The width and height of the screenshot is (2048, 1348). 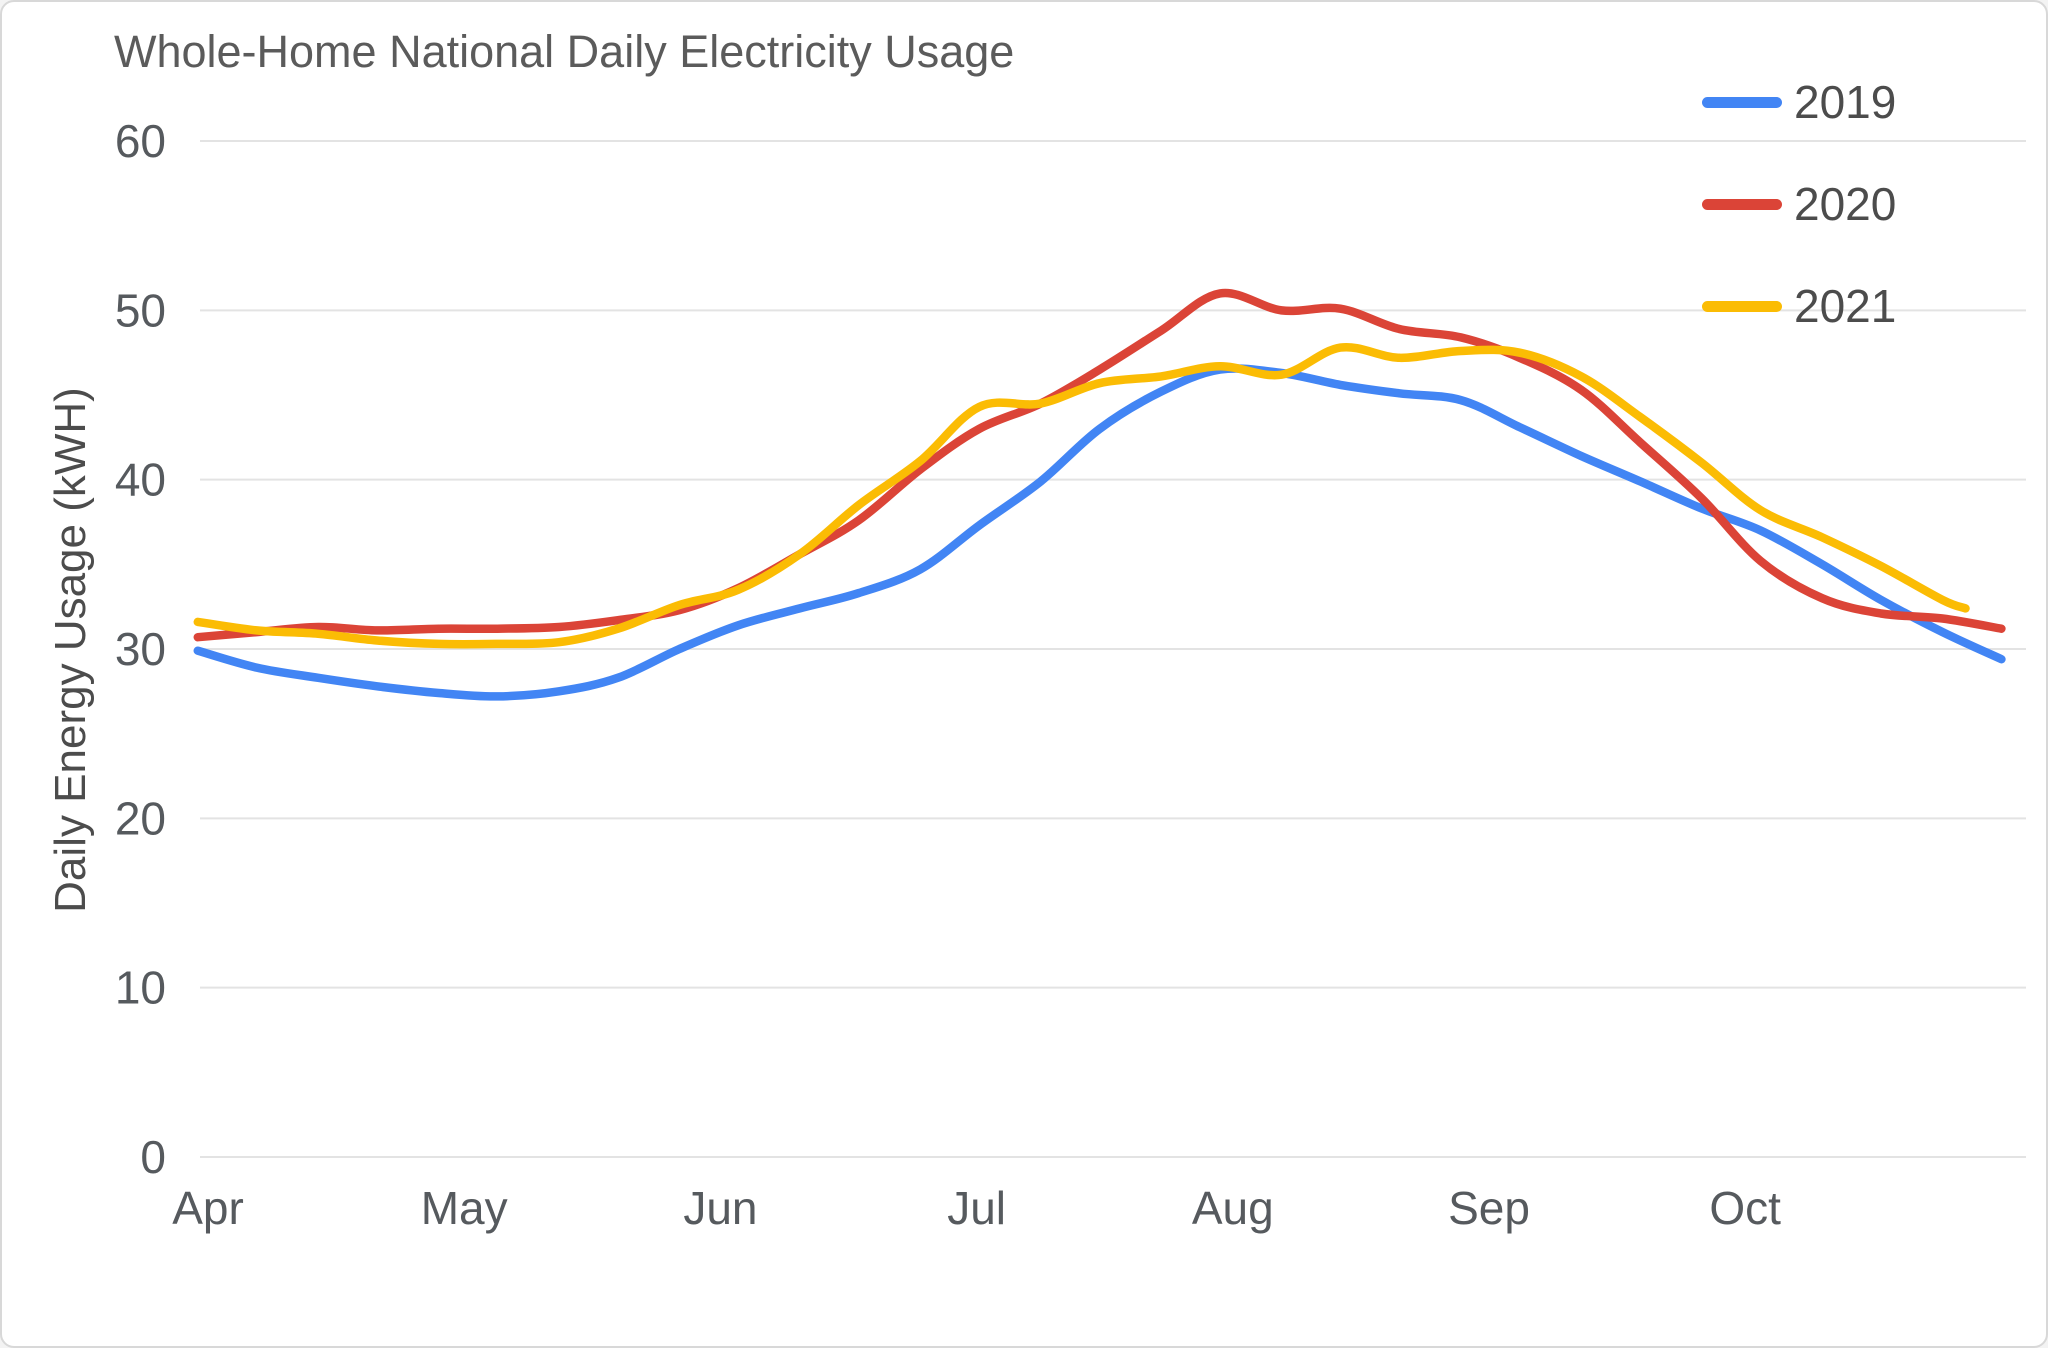 I want to click on x-tick-label-jun: Jun, so click(x=720, y=1208).